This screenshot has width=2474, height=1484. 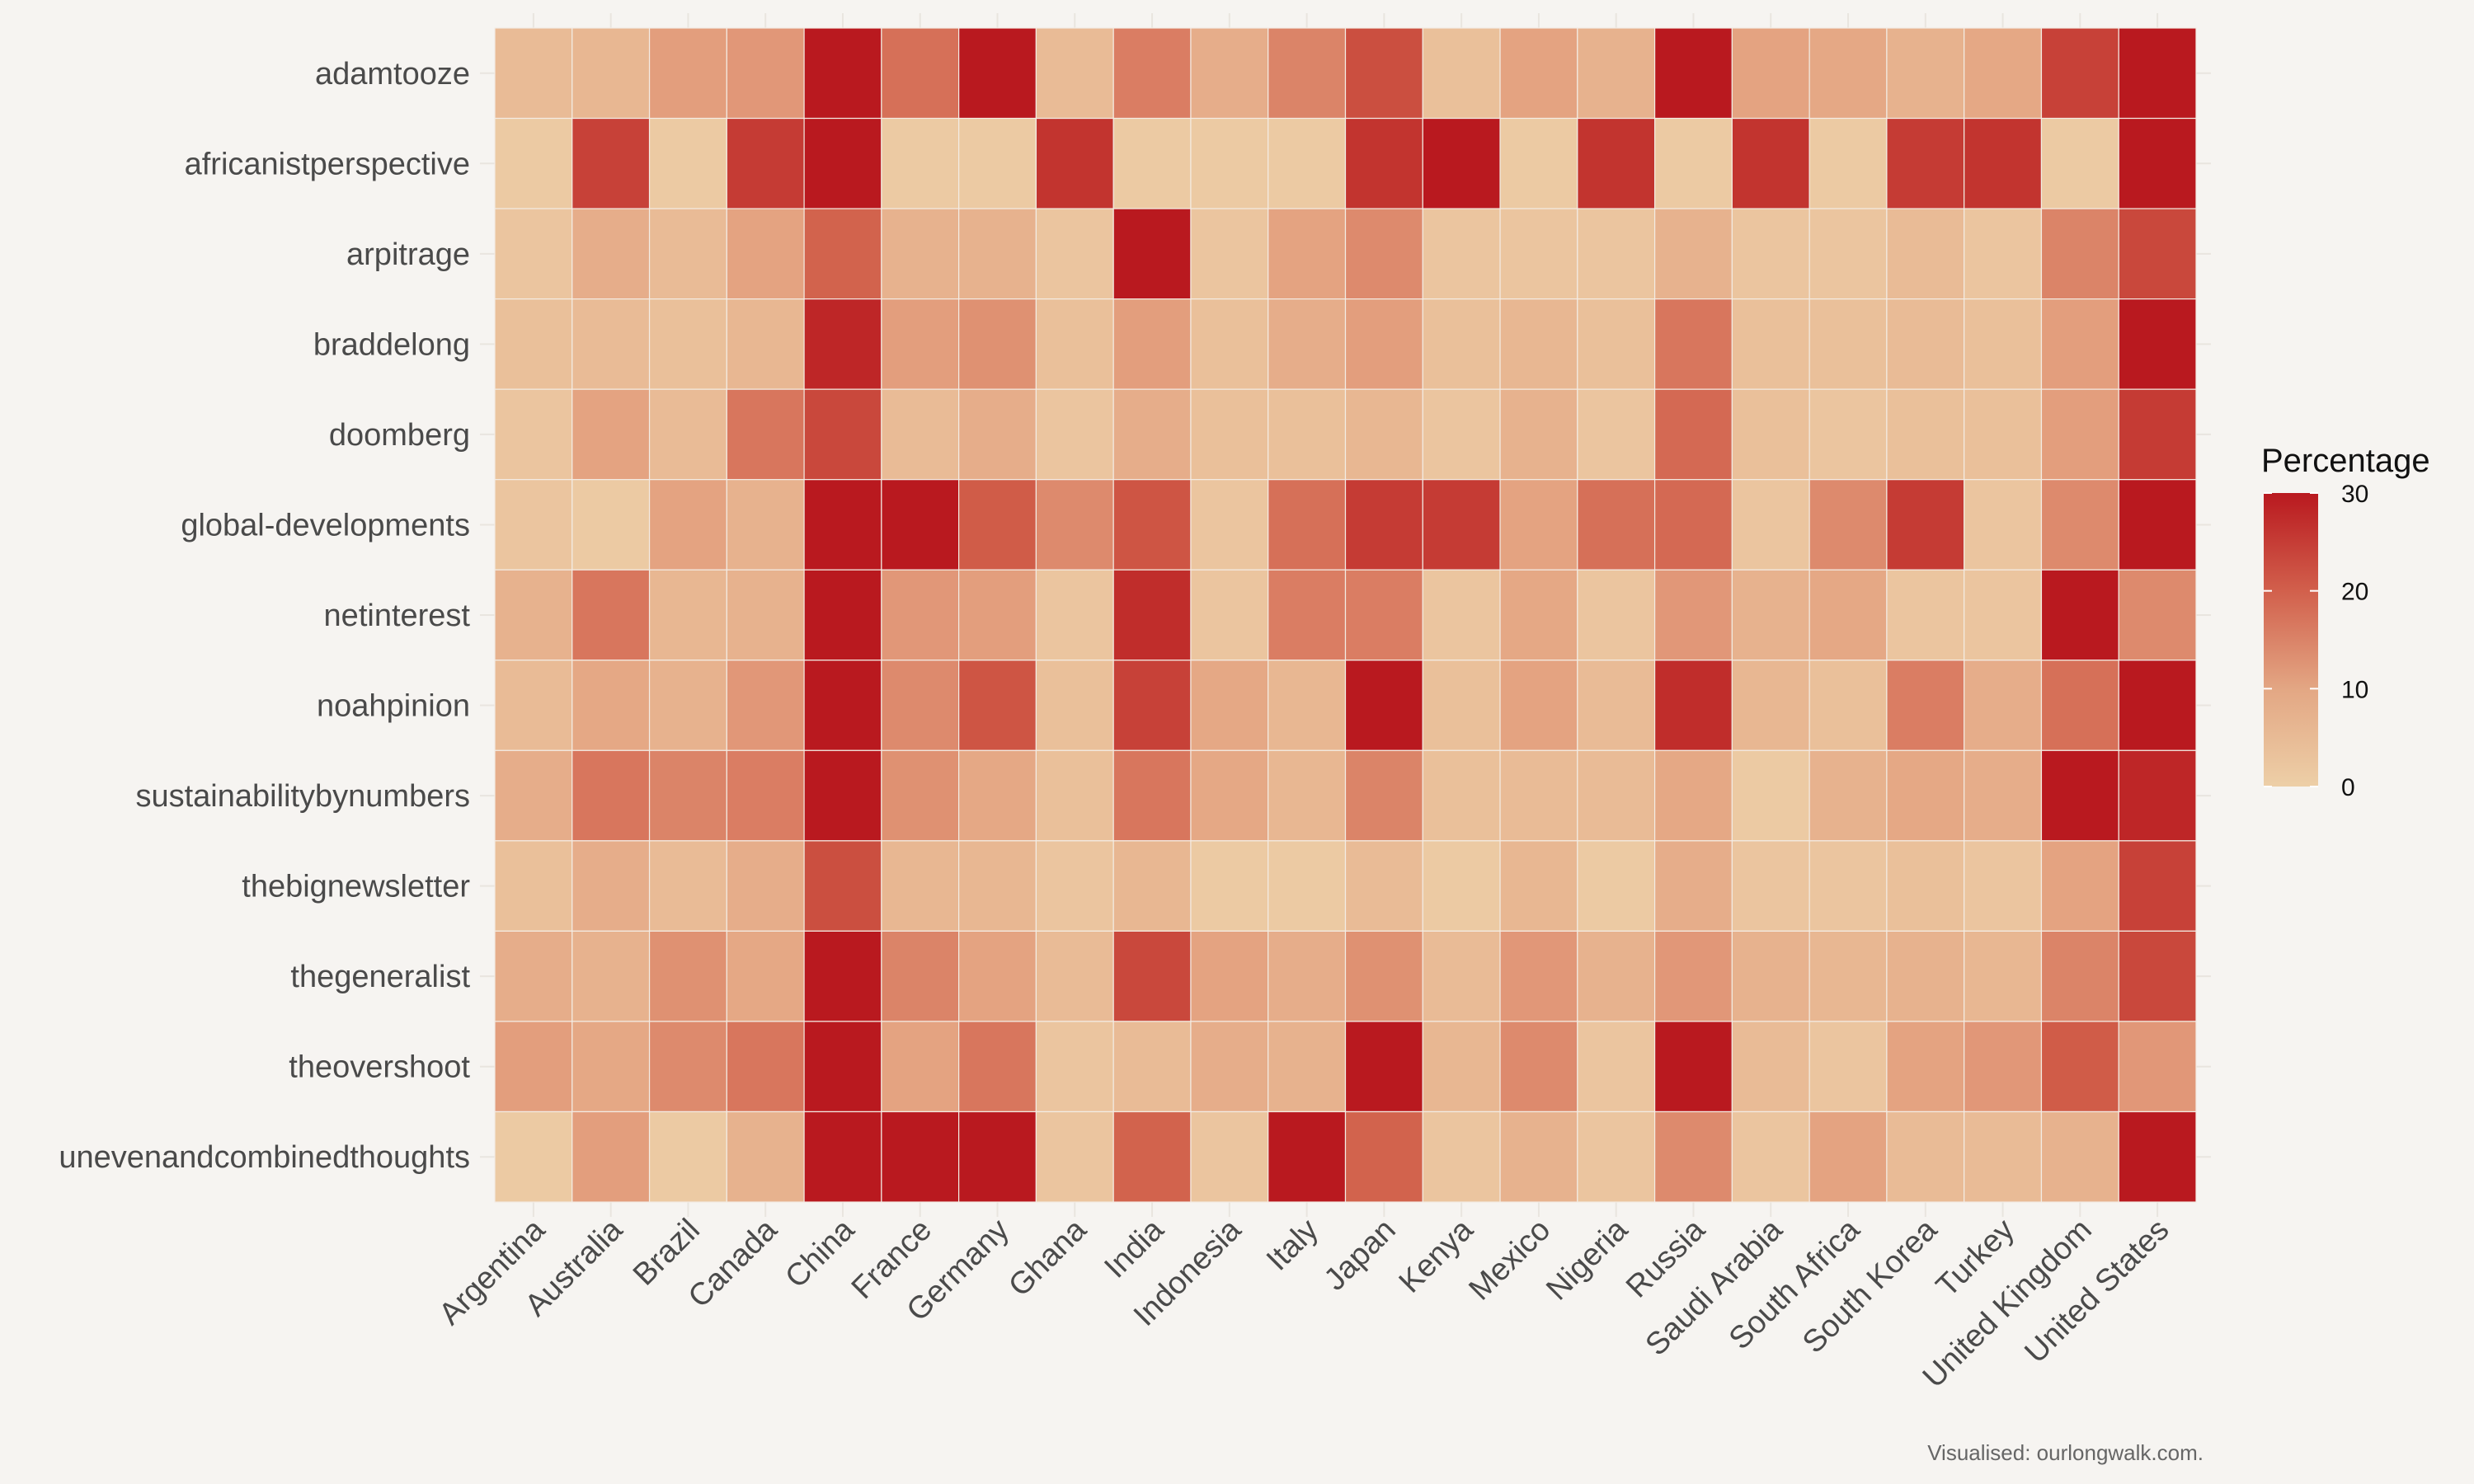 What do you see at coordinates (2354, 689) in the screenshot?
I see `legend-tick-label: 10` at bounding box center [2354, 689].